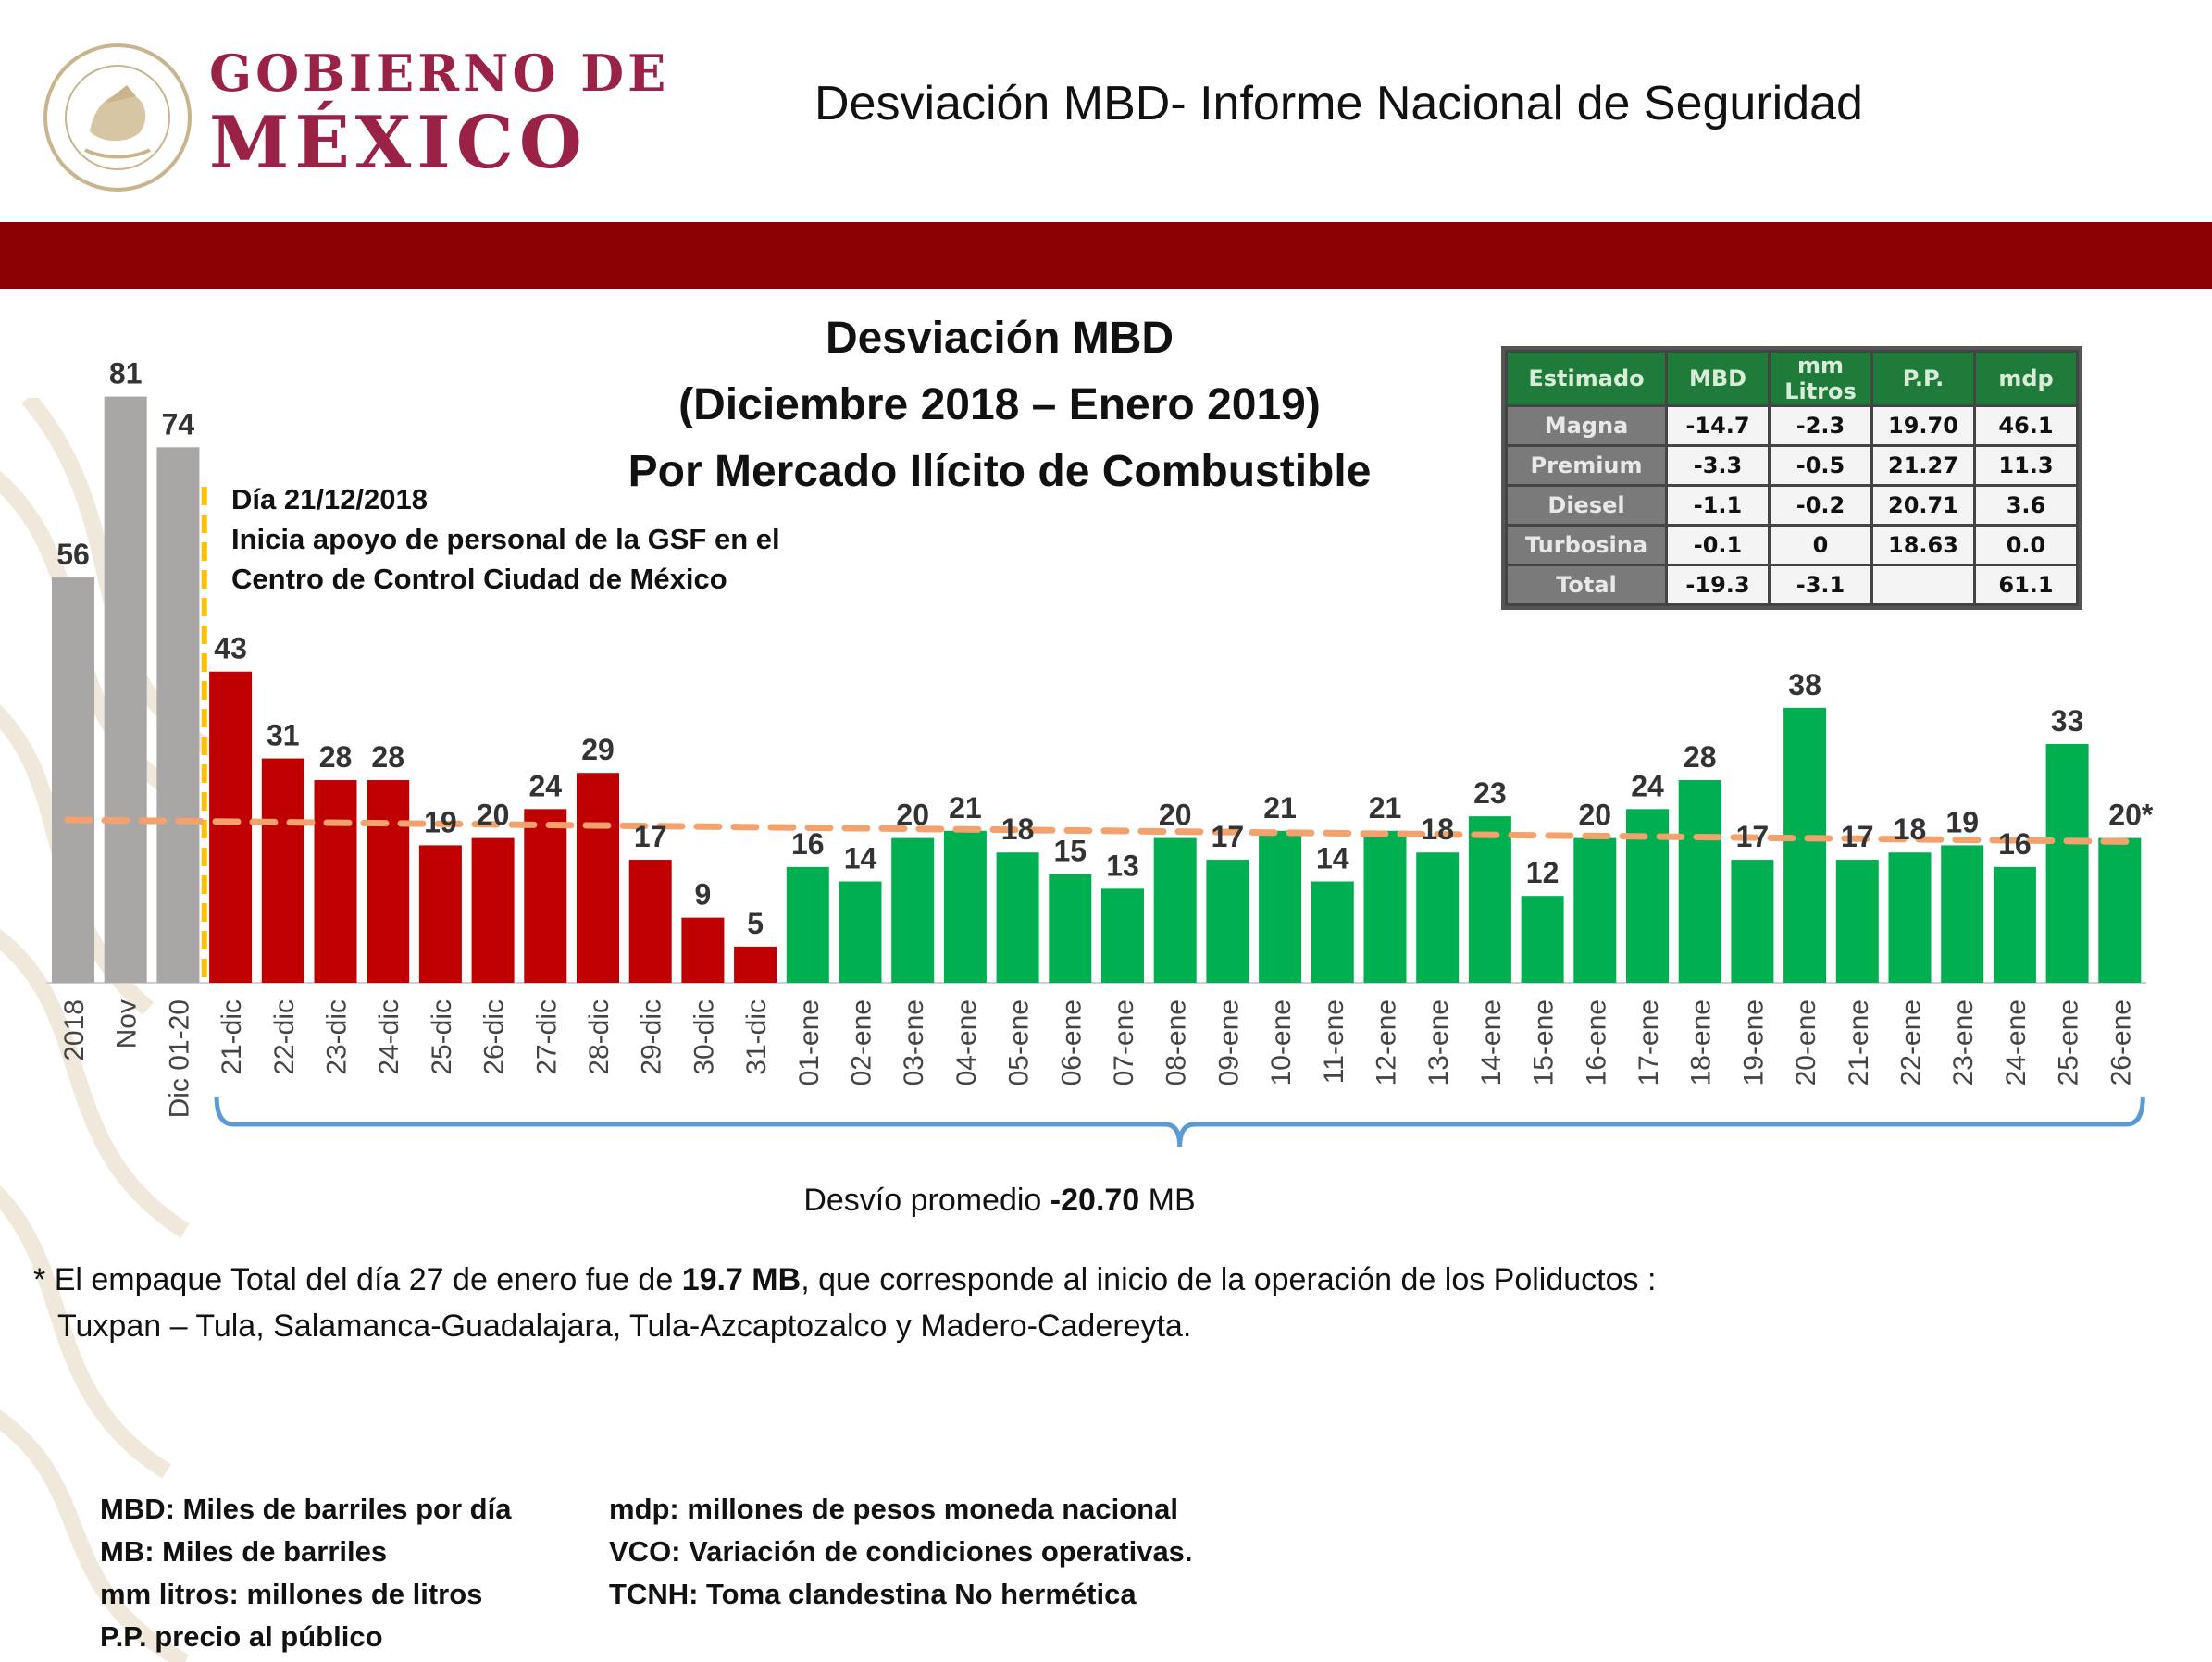 This screenshot has width=2212, height=1662. What do you see at coordinates (999, 339) in the screenshot?
I see `chart-title-line-1: Desviación MBD` at bounding box center [999, 339].